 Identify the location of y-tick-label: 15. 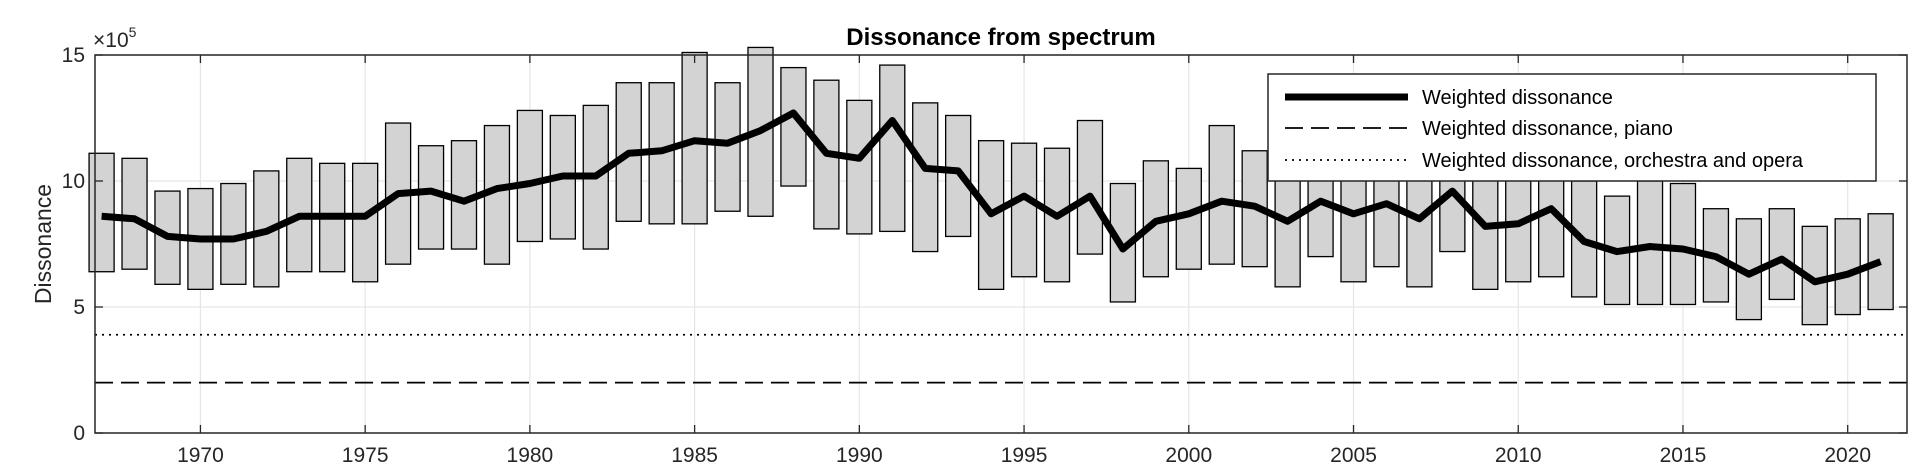
(73, 55).